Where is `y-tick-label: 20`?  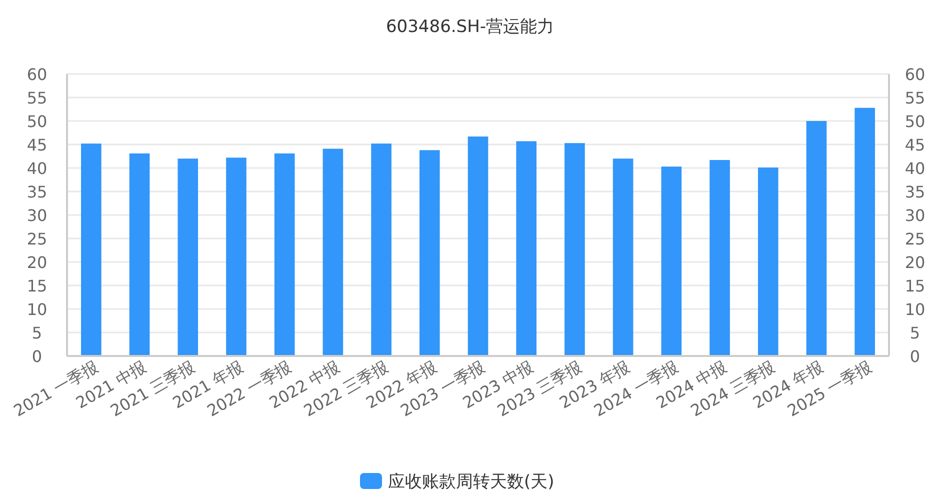
y-tick-label: 20 is located at coordinates (37, 262).